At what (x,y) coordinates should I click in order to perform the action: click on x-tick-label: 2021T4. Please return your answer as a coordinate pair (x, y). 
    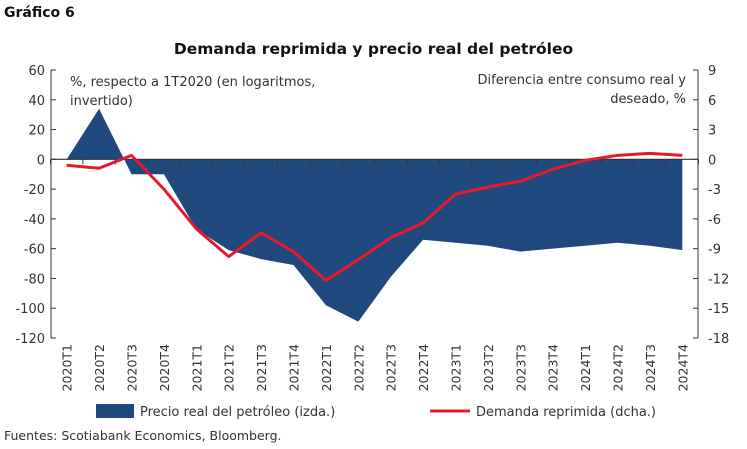
    Looking at the image, I should click on (294, 367).